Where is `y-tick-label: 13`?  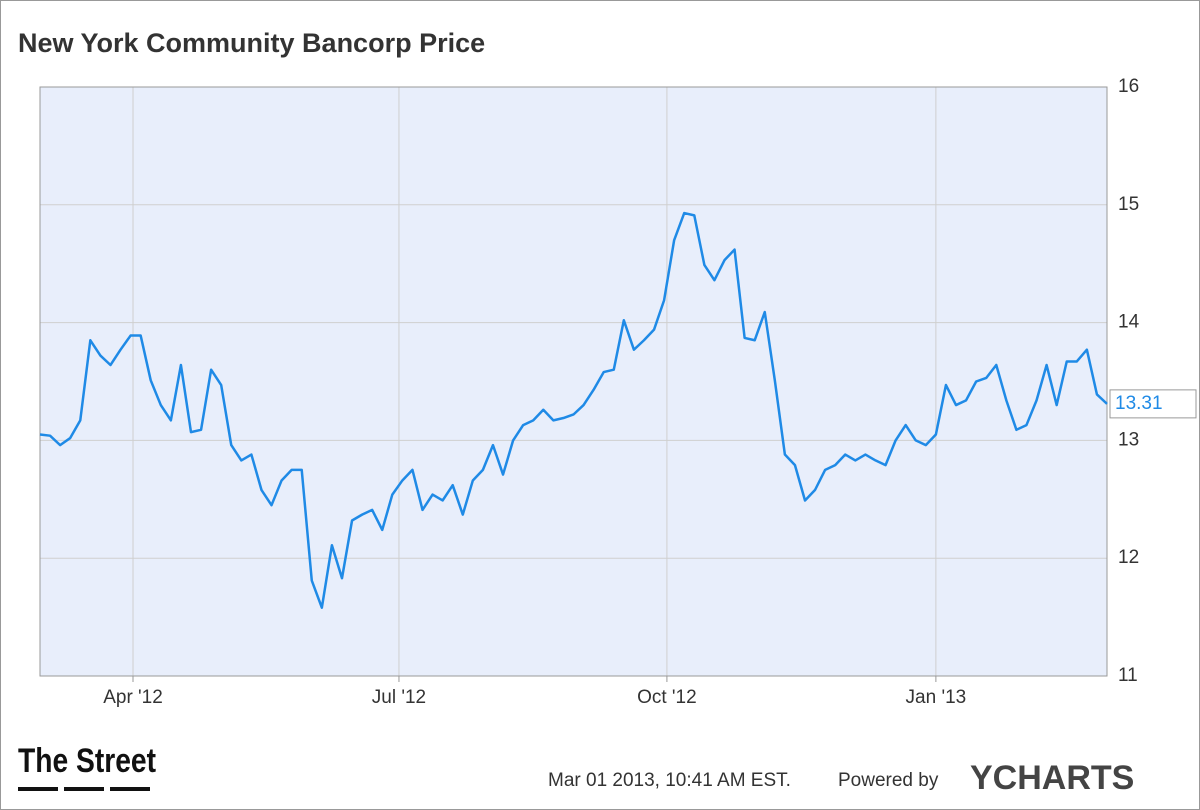 y-tick-label: 13 is located at coordinates (1128, 439).